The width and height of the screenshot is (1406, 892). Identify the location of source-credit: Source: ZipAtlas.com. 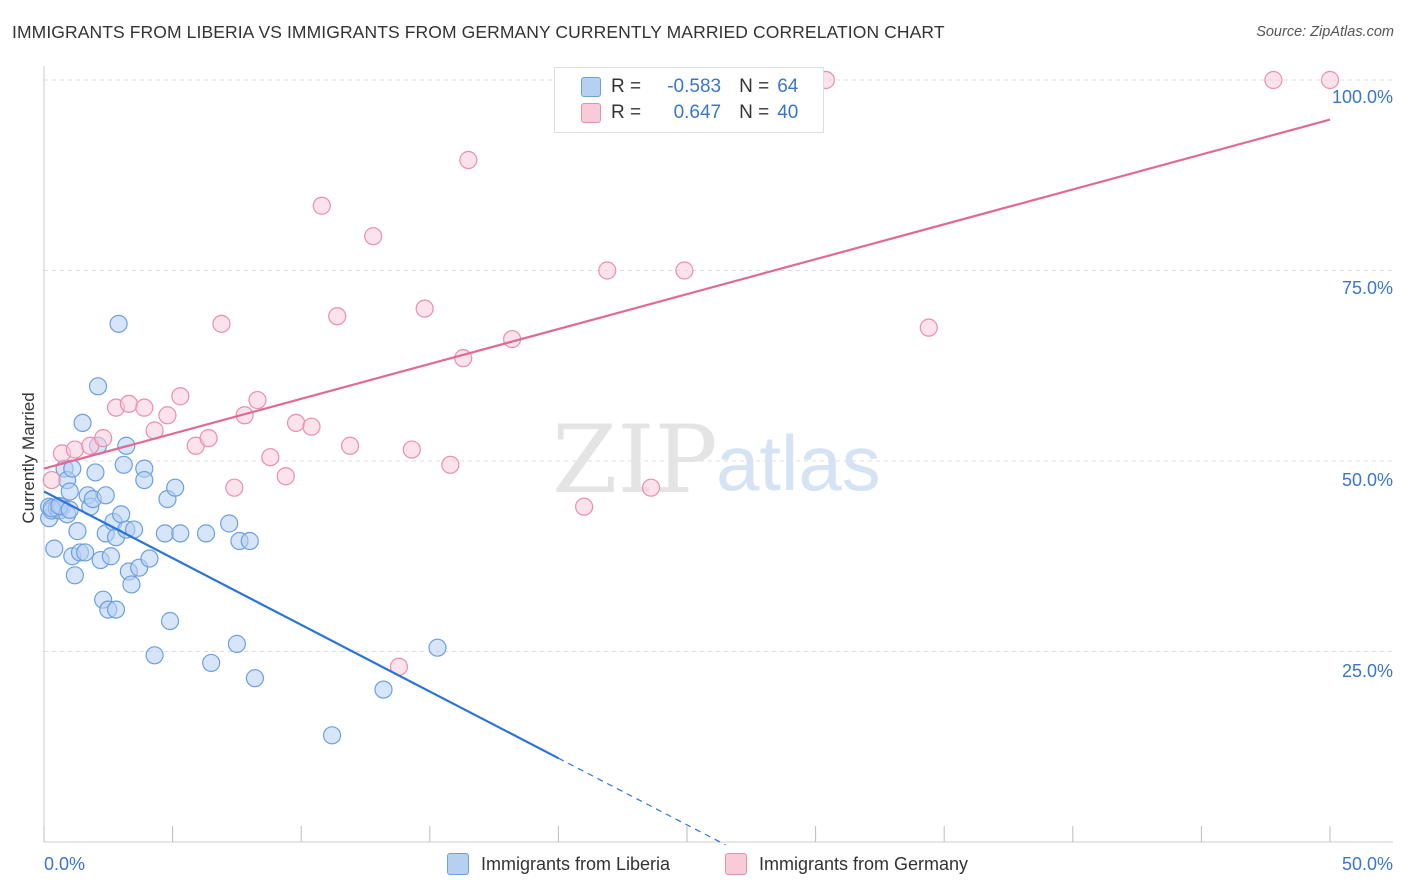
(1325, 32).